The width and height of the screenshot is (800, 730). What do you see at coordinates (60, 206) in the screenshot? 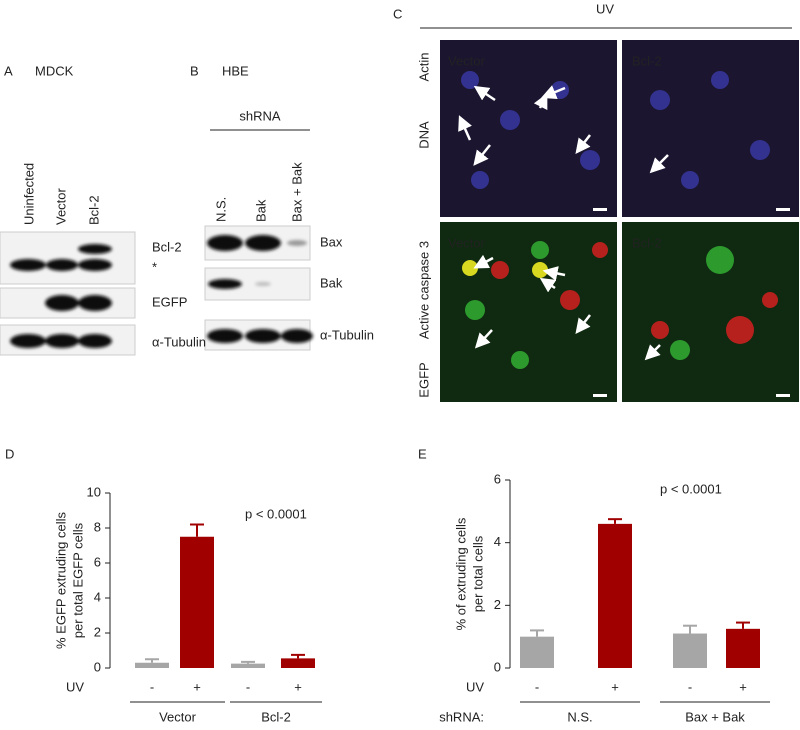
I see `lane-label: Vector` at bounding box center [60, 206].